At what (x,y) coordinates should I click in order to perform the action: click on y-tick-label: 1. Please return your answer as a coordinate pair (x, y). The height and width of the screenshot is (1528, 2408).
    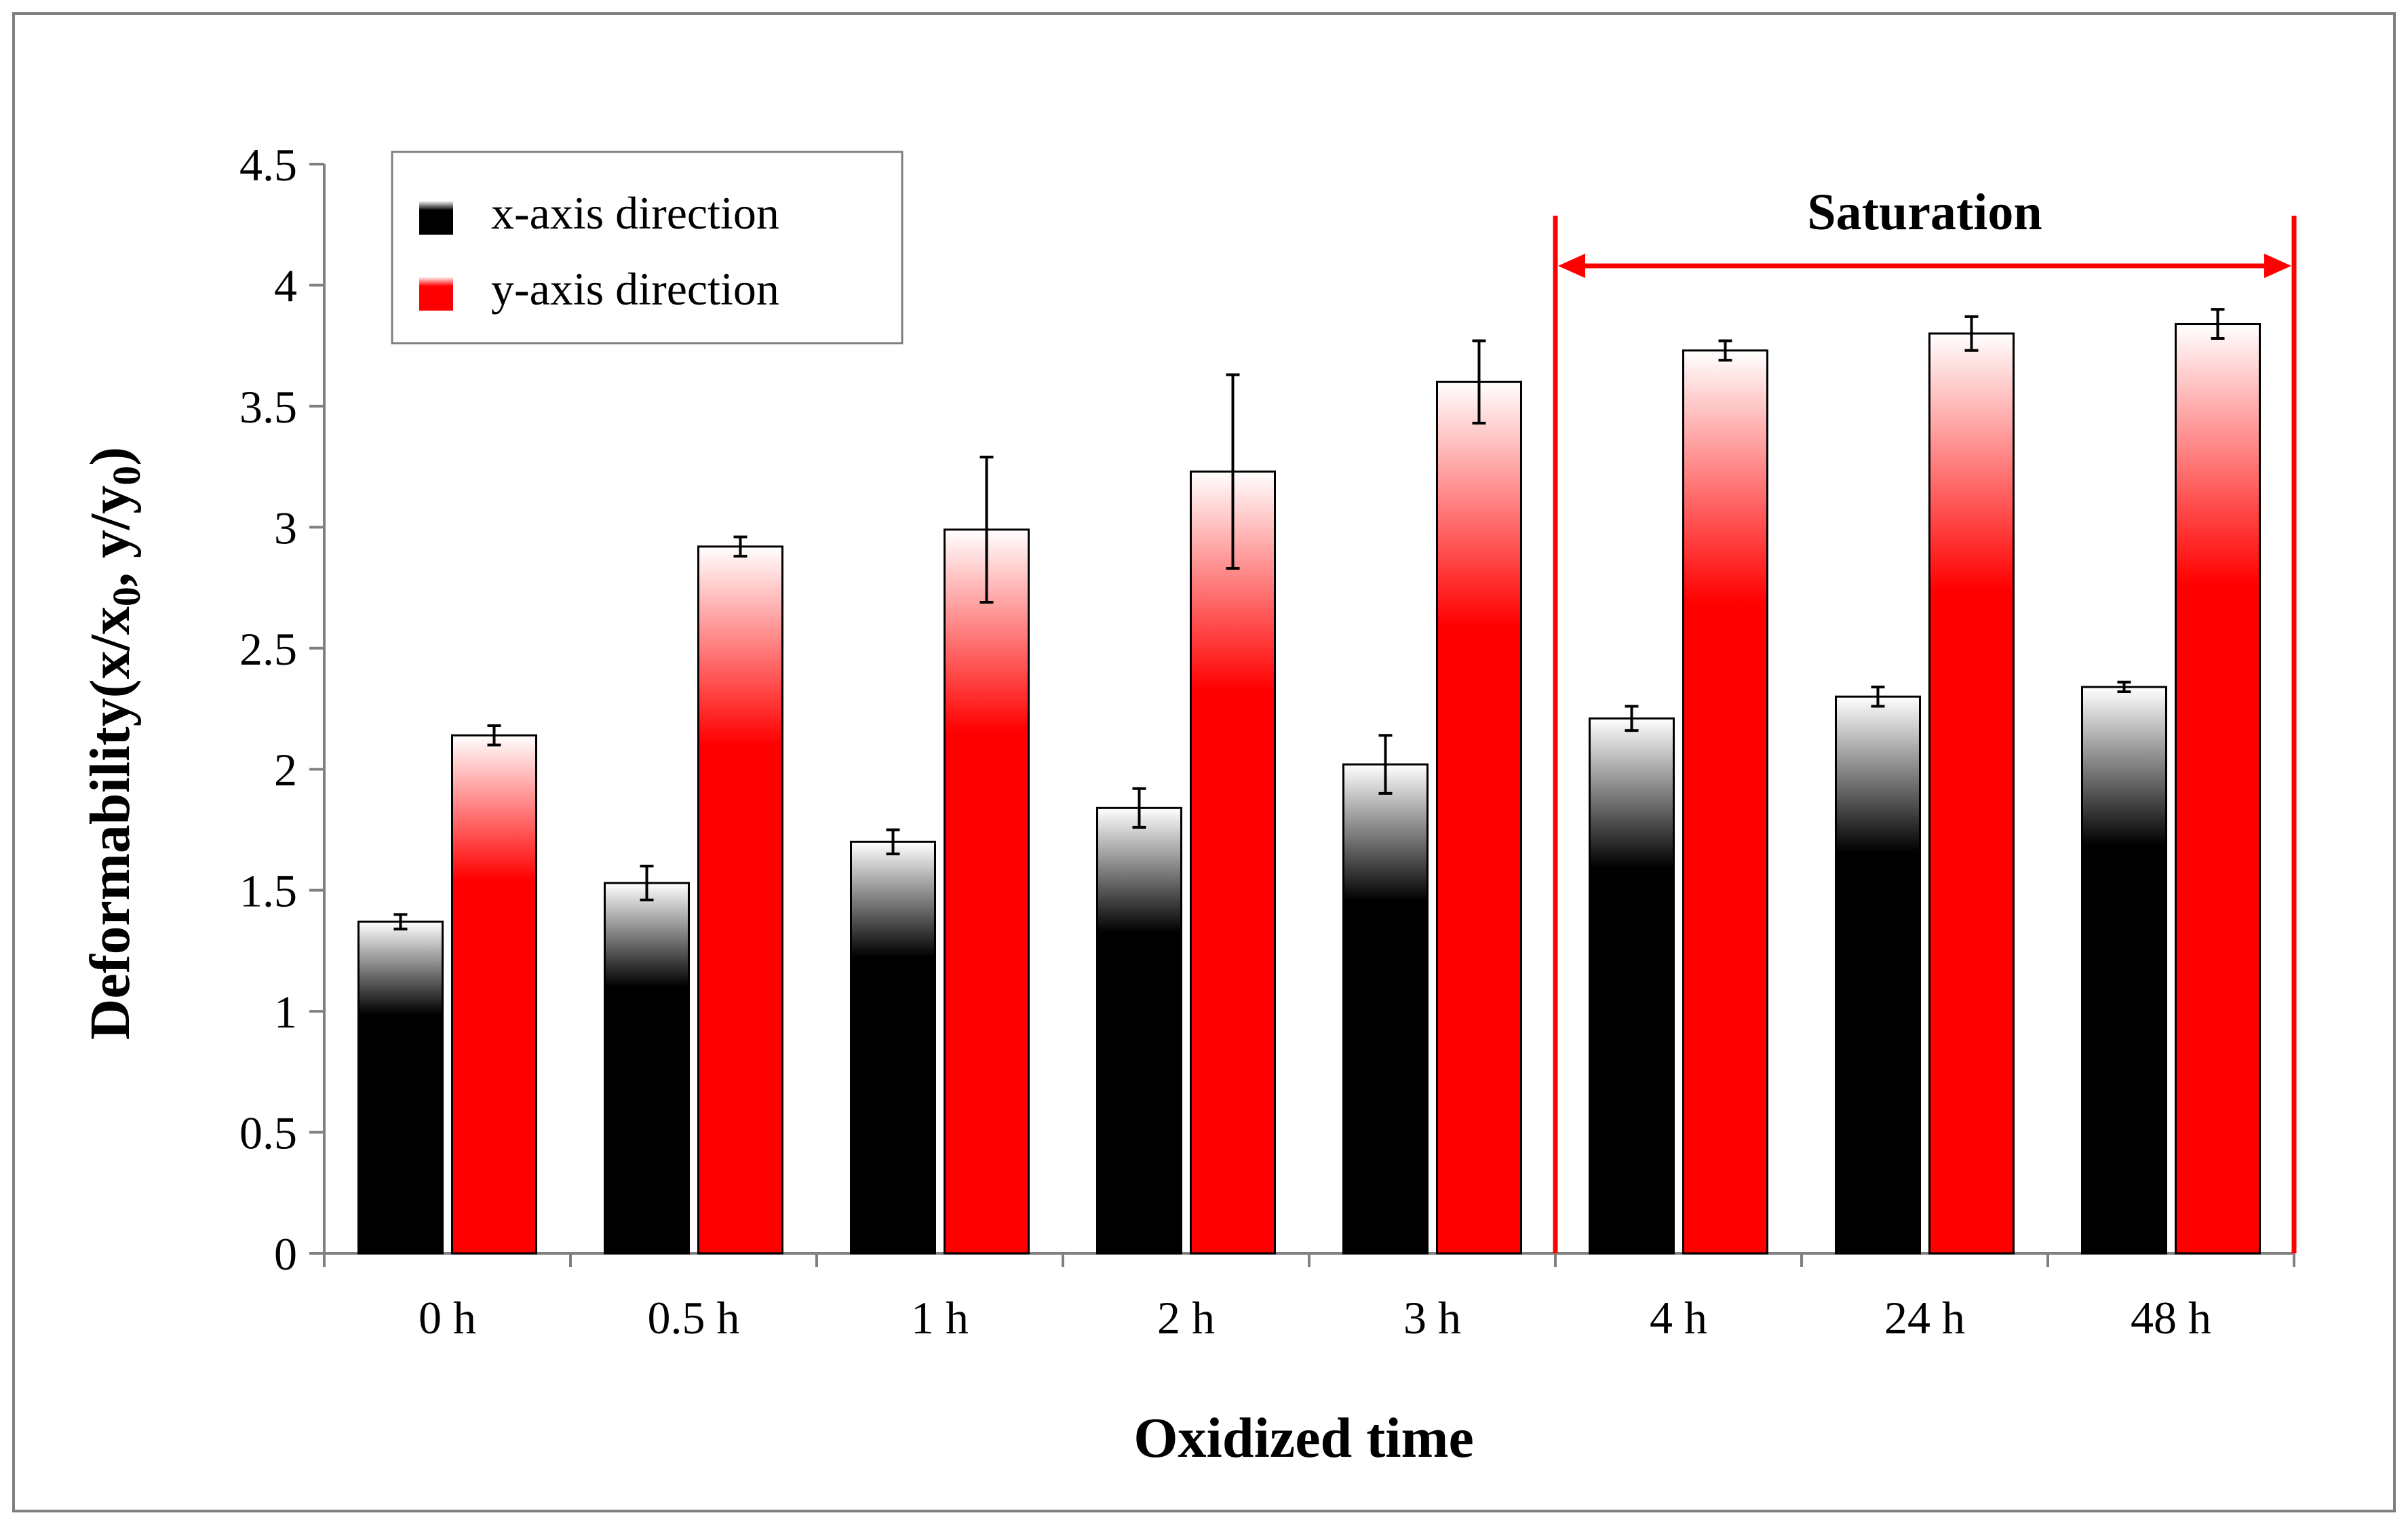
    Looking at the image, I should click on (286, 1012).